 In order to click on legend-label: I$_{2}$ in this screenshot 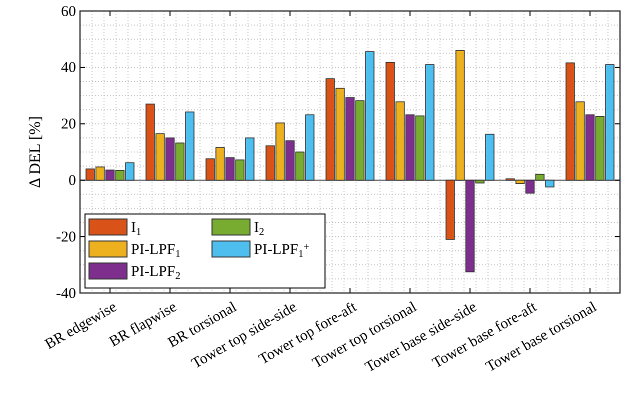, I will do `click(259, 229)`.